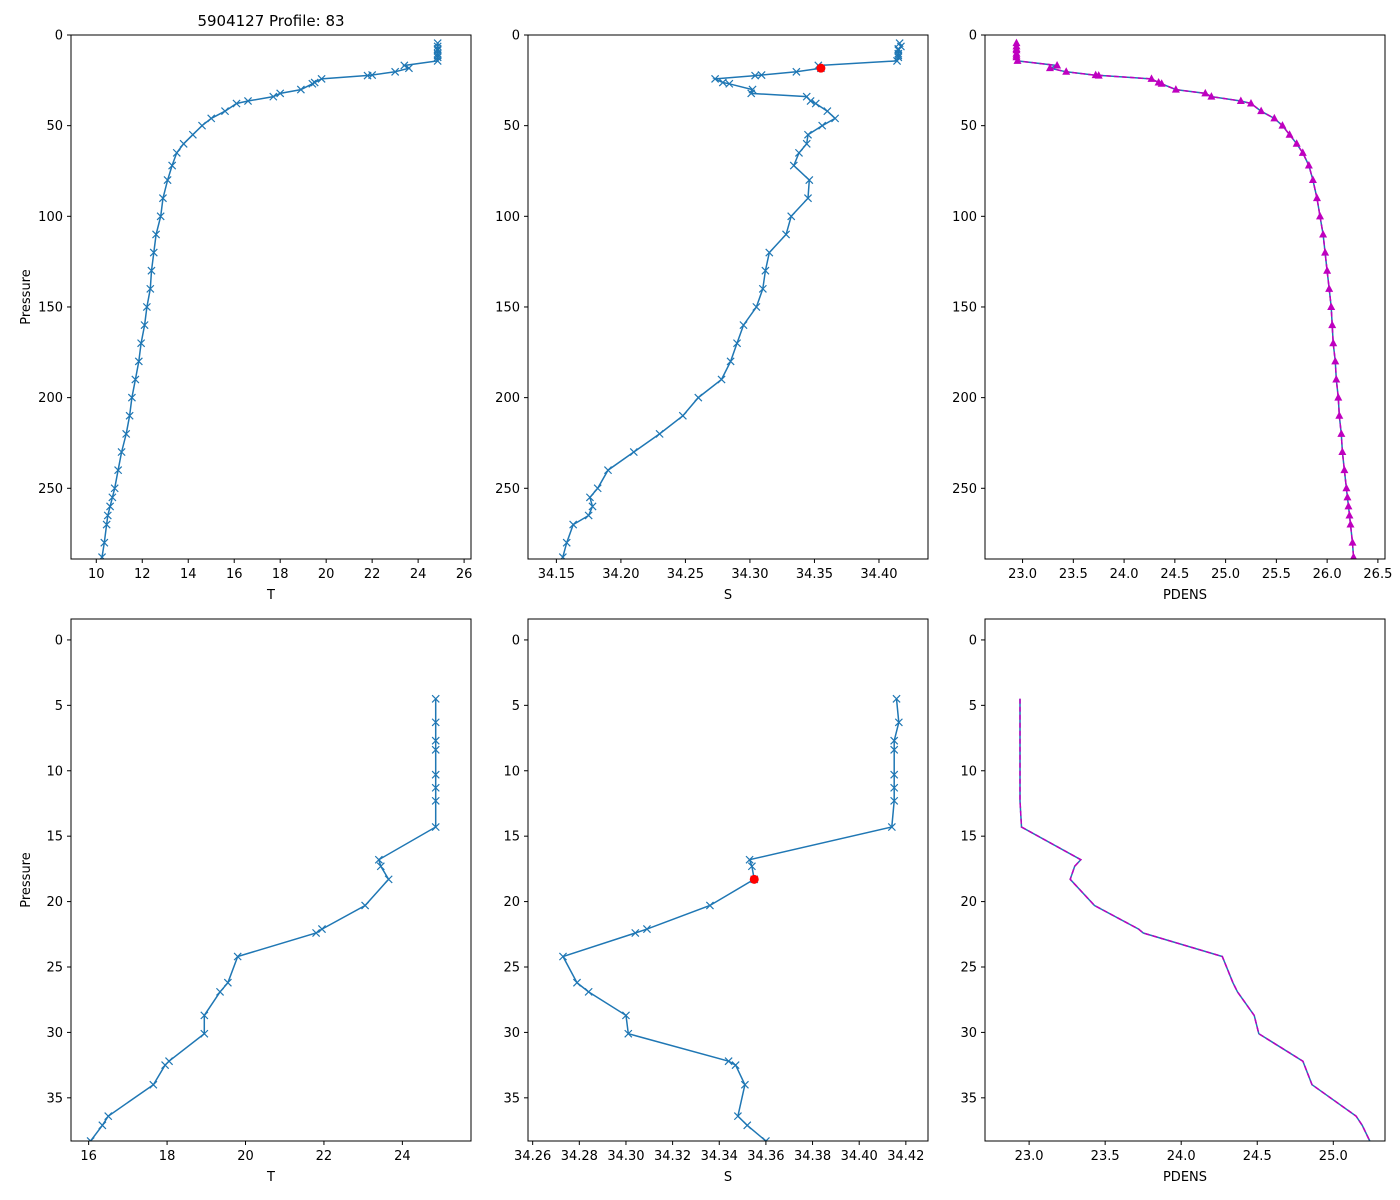  Describe the element at coordinates (464, 574) in the screenshot. I see `x-tick-label: 26` at that location.